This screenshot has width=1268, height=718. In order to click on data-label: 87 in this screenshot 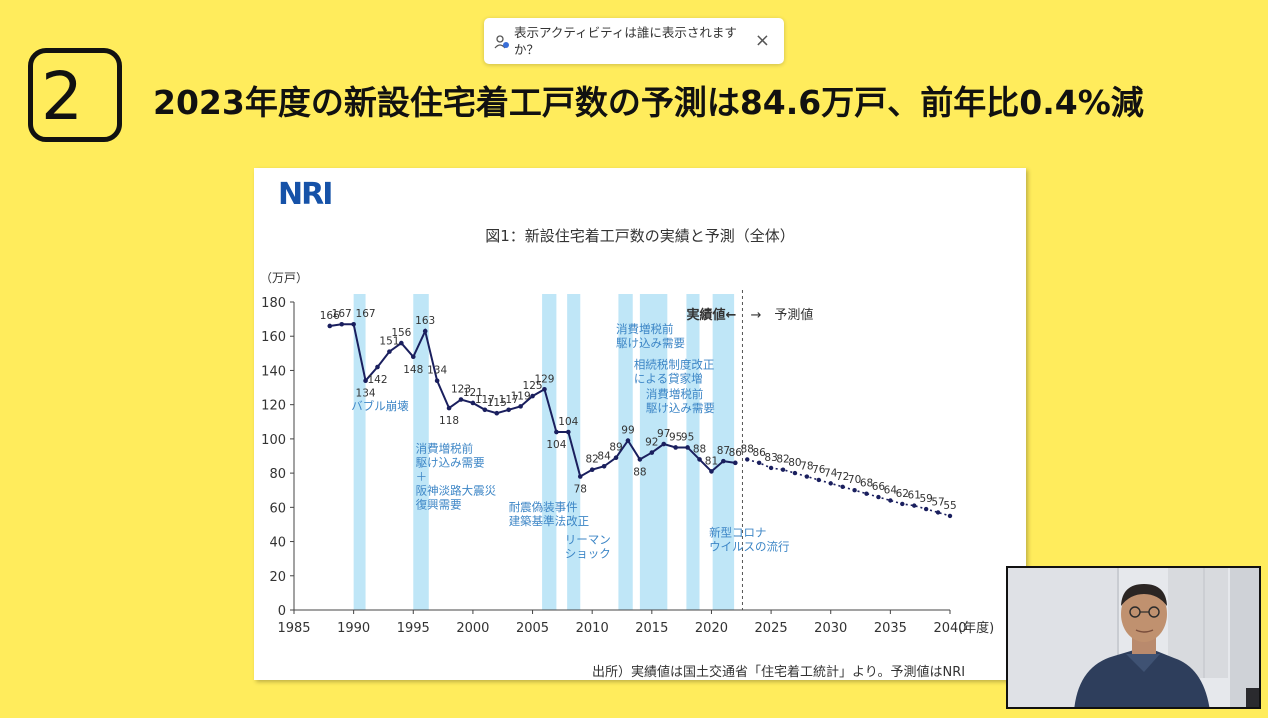, I will do `click(723, 451)`.